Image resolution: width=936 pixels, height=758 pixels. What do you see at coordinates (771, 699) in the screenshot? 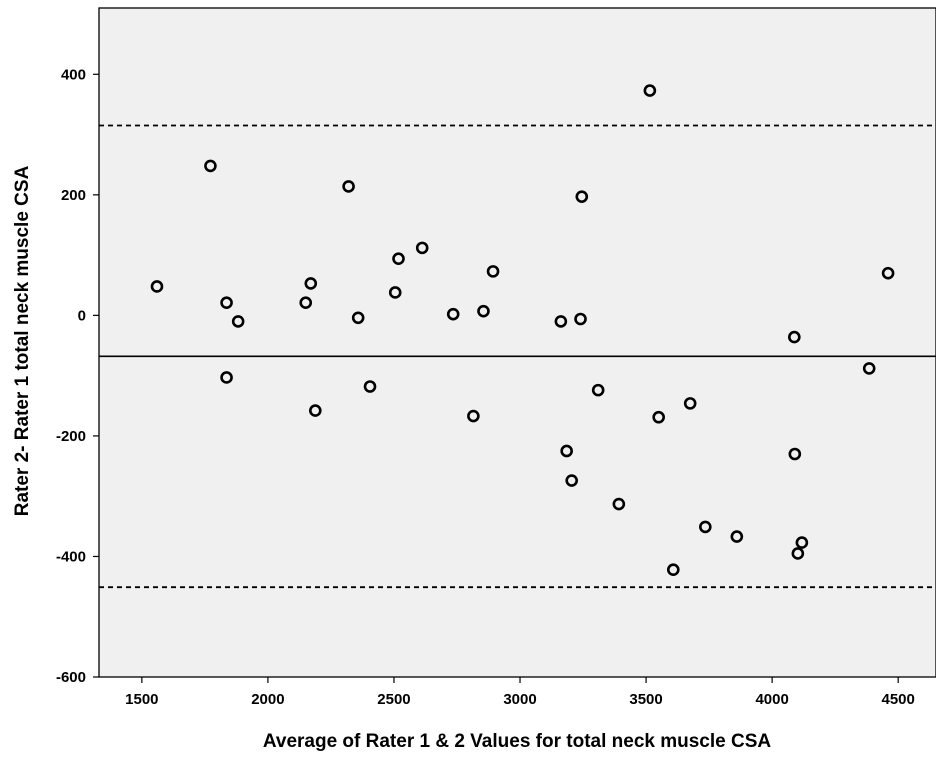
I see `x-tick-label: 4000` at bounding box center [771, 699].